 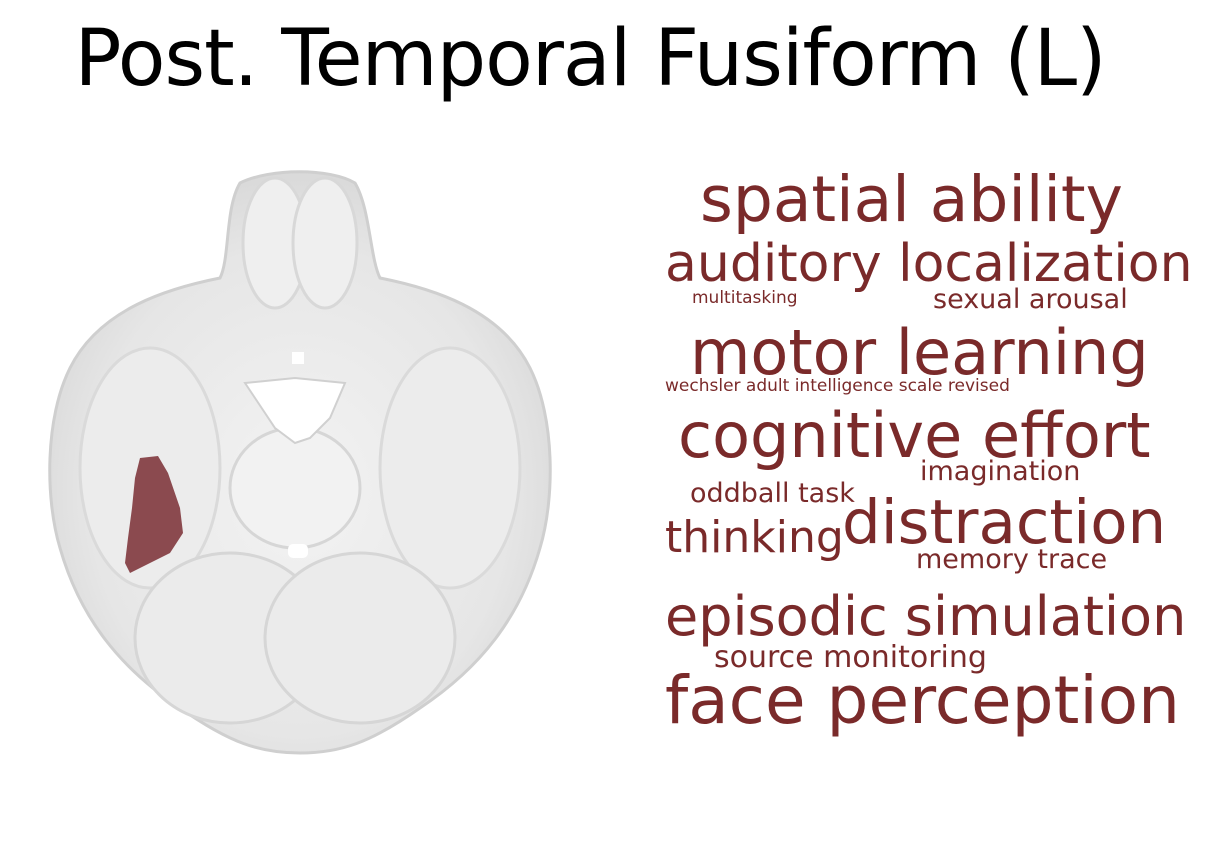 I want to click on term-motor-learning: motor learning, so click(x=919, y=352).